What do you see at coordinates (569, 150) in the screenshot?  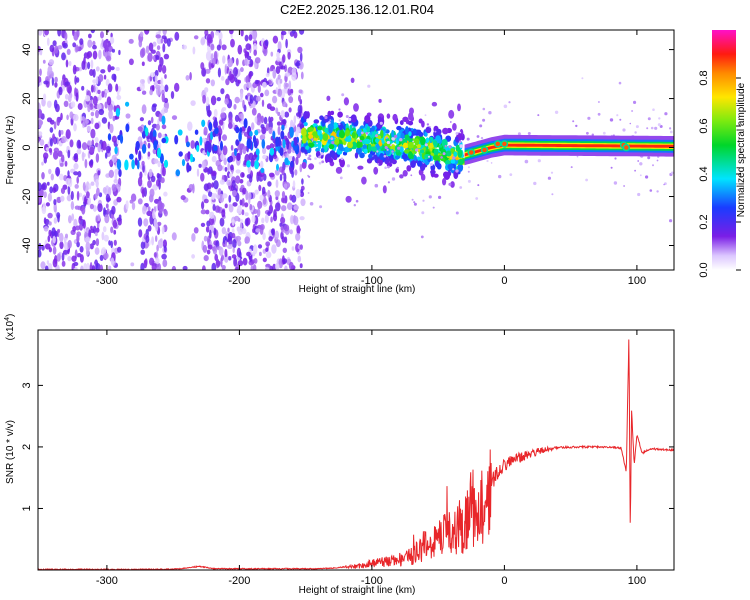 I see `spectrogram-carrier` at bounding box center [569, 150].